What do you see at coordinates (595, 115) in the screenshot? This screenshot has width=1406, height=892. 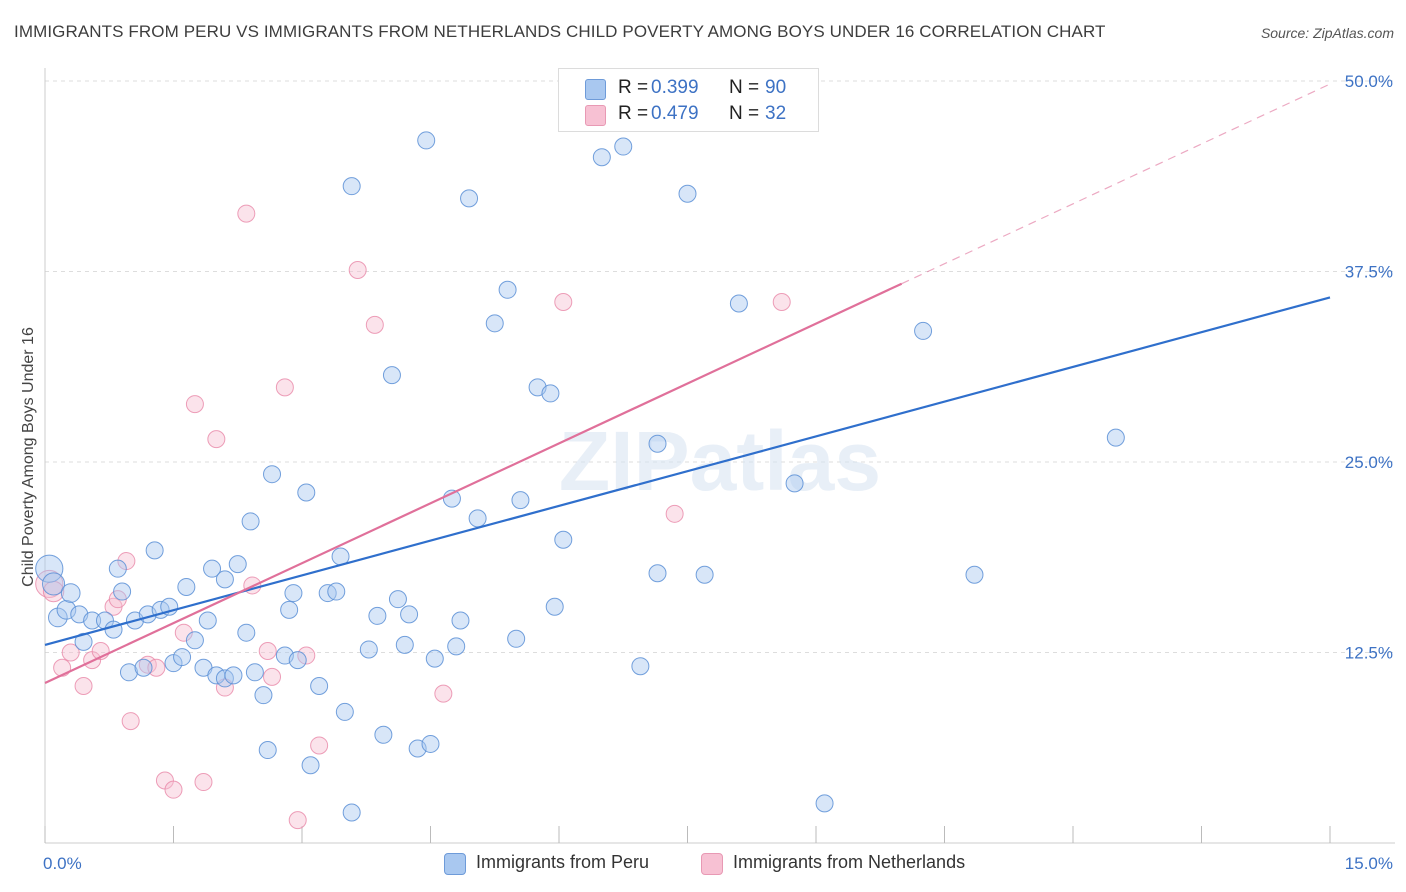 I see `netherlands-swatch` at bounding box center [595, 115].